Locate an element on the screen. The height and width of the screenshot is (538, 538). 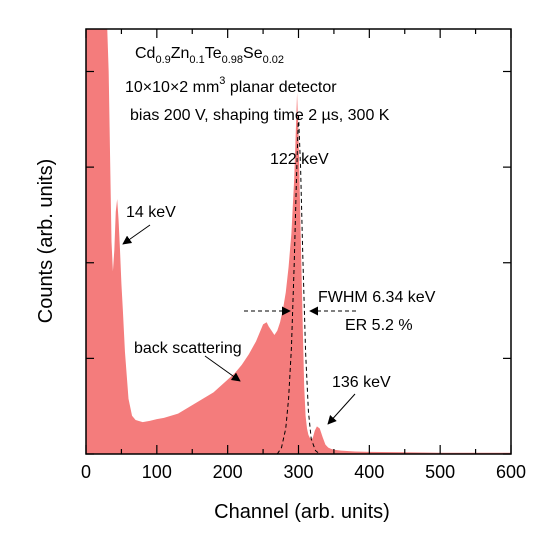
x-tick-label: 300 is located at coordinates (298, 472).